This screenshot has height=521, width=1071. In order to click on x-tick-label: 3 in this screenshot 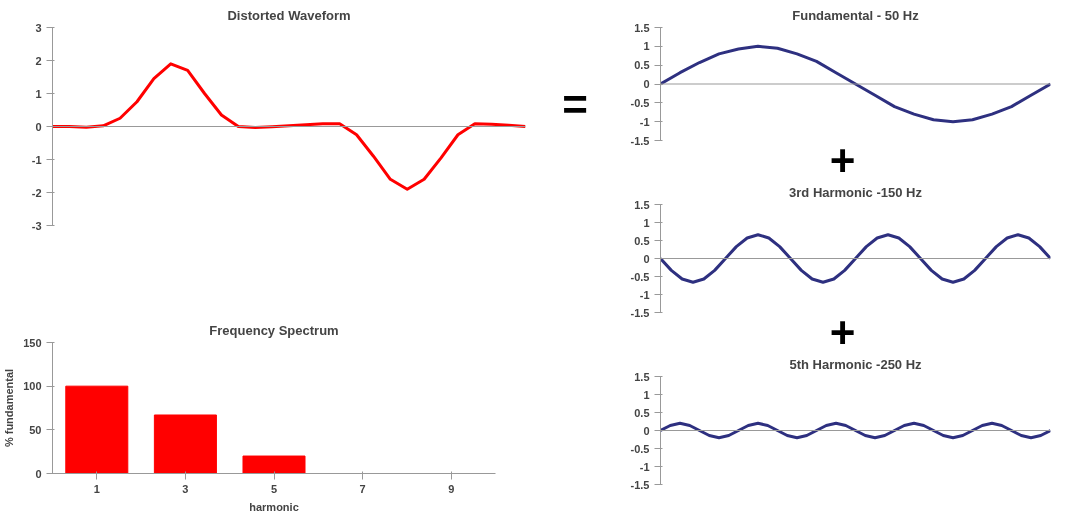, I will do `click(185, 488)`.